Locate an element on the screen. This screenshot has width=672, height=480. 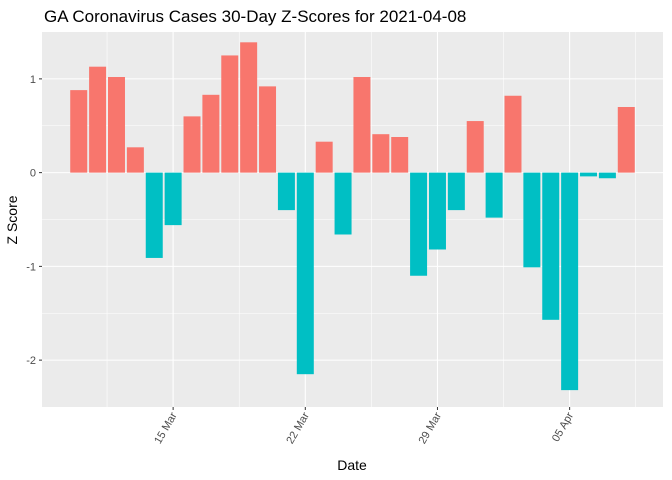
x-tick-label: 15 Mar is located at coordinates (166, 428).